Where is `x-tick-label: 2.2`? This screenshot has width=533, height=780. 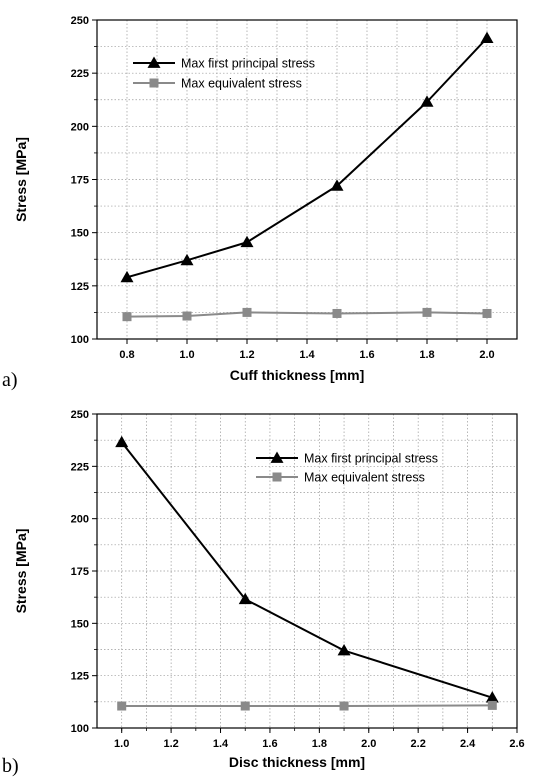 x-tick-label: 2.2 is located at coordinates (418, 744).